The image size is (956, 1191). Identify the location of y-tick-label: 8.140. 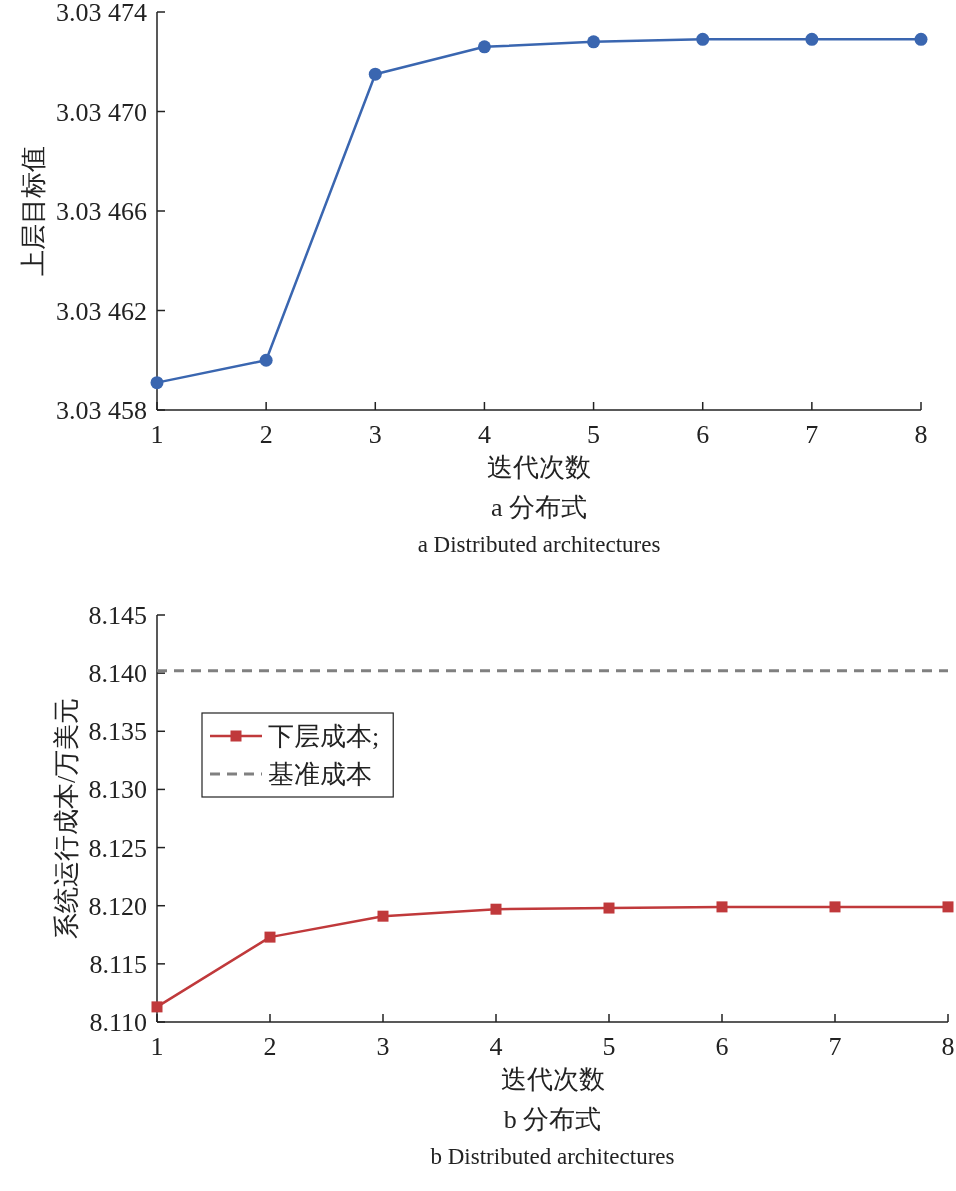
(117, 674).